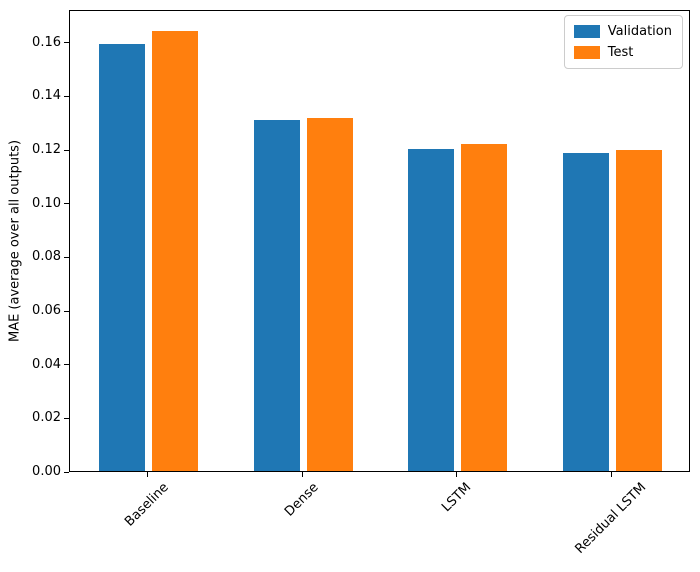 The width and height of the screenshot is (700, 572). I want to click on y-tick-label: 0.10, so click(46, 203).